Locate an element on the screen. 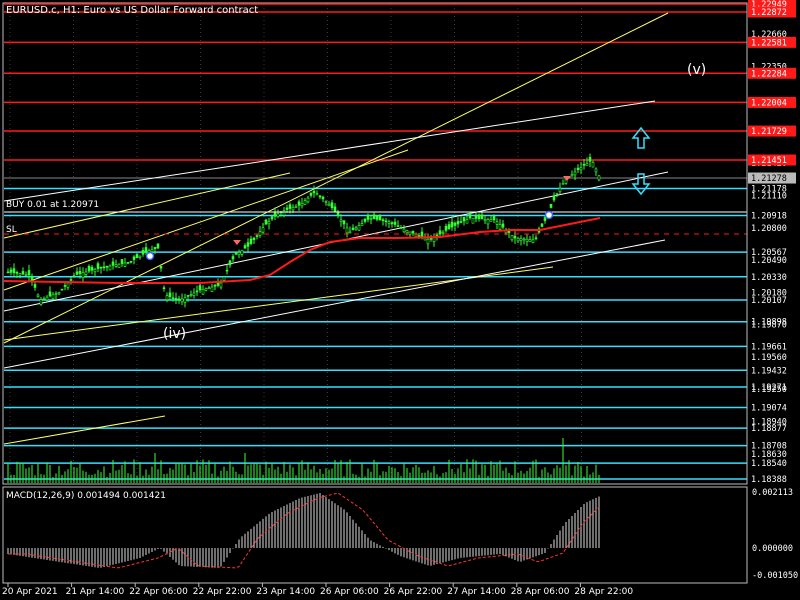 The width and height of the screenshot is (800, 600). time-tick-label: 20 Apr 2021 is located at coordinates (30, 592).